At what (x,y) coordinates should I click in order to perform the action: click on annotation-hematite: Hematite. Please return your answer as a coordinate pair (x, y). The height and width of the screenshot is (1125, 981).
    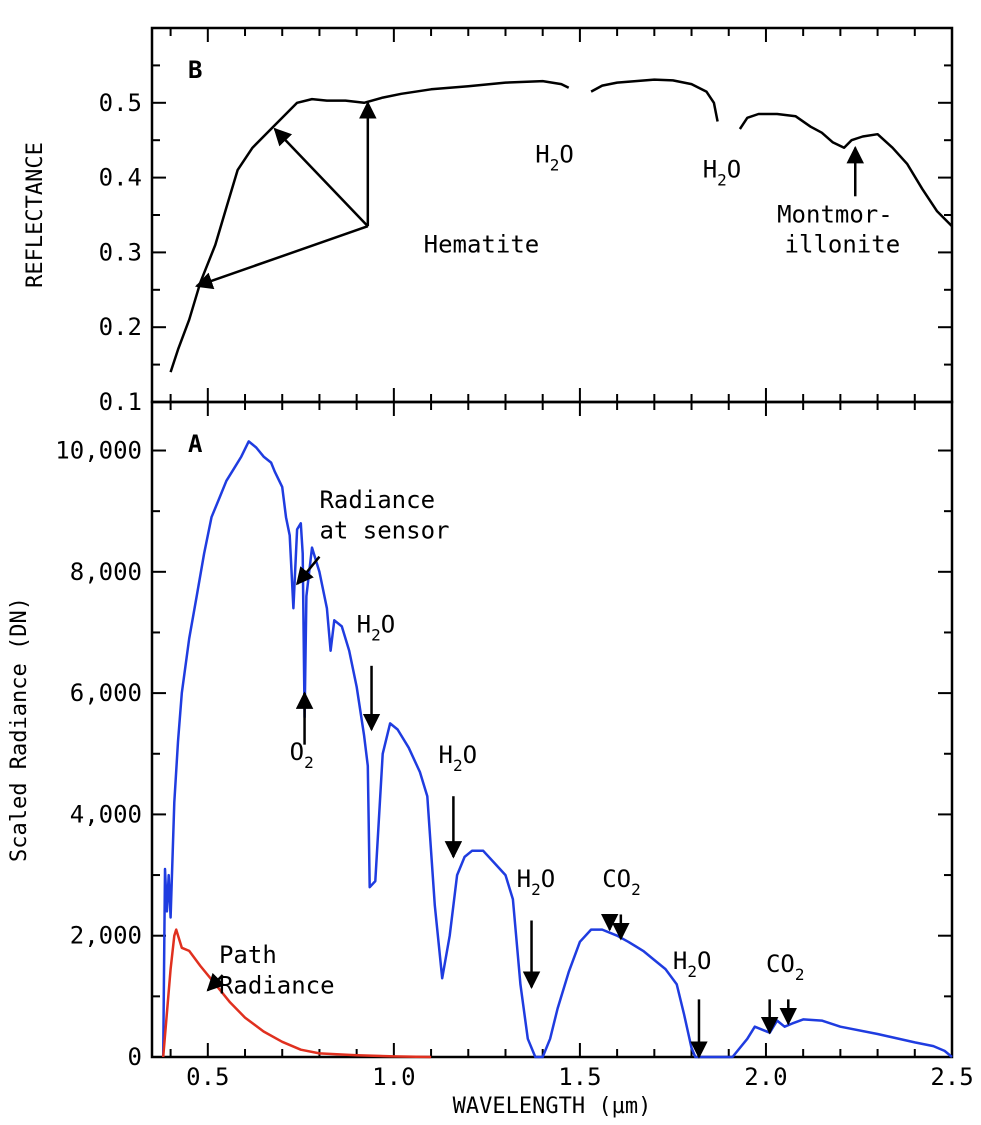
    Looking at the image, I should click on (482, 244).